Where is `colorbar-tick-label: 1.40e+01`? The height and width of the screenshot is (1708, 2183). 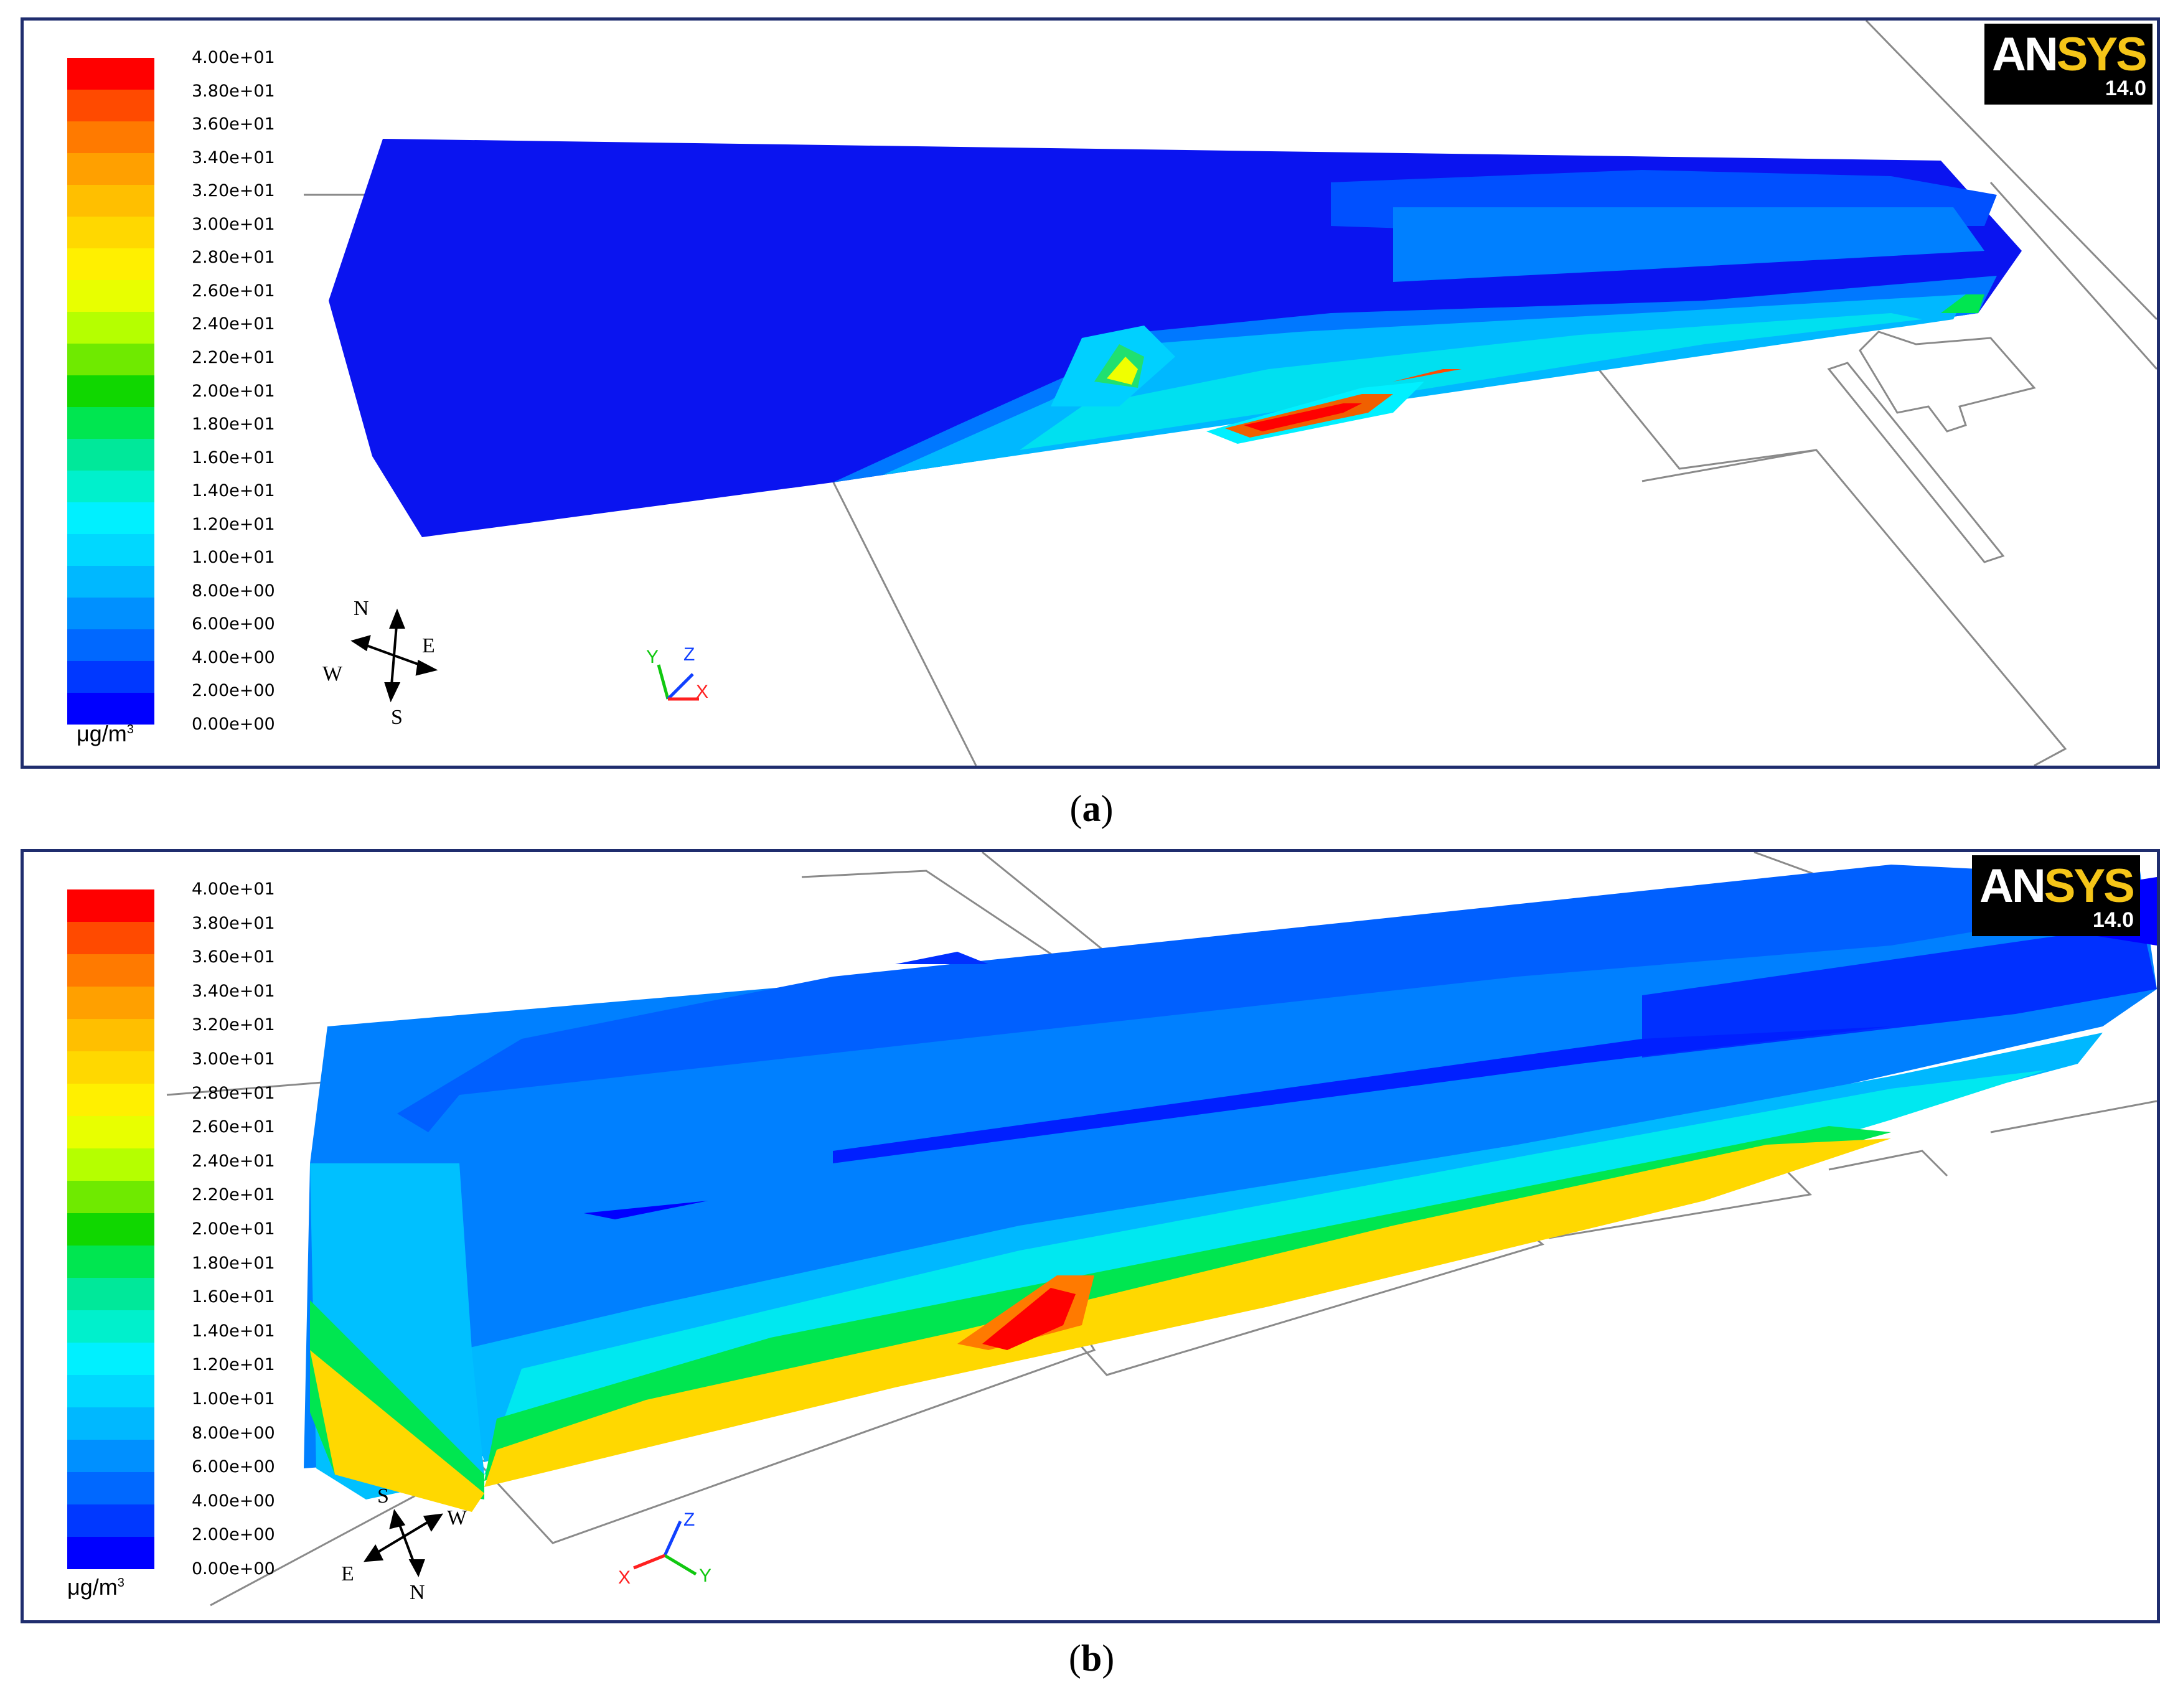 colorbar-tick-label: 1.40e+01 is located at coordinates (233, 491).